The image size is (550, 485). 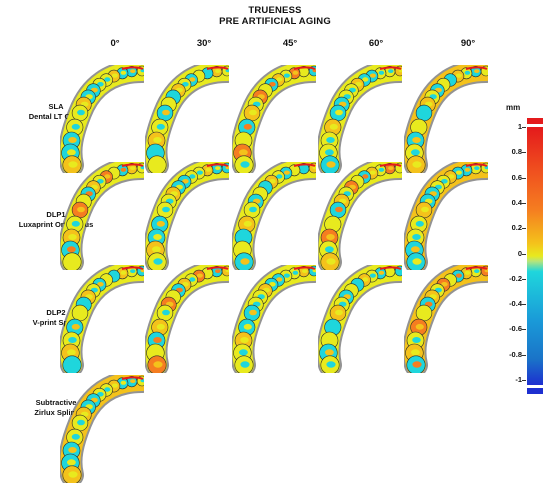 What do you see at coordinates (56, 322) in the screenshot?
I see `row-label-line2: V-print Splint` at bounding box center [56, 322].